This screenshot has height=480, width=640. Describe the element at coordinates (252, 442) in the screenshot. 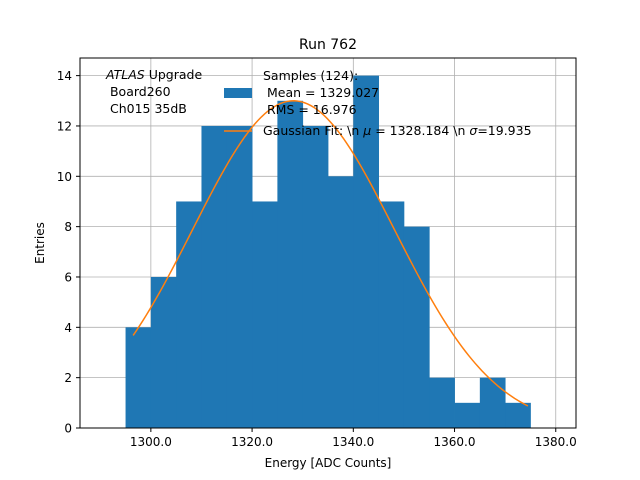

I see `x-tick-label: 1320.0` at that location.